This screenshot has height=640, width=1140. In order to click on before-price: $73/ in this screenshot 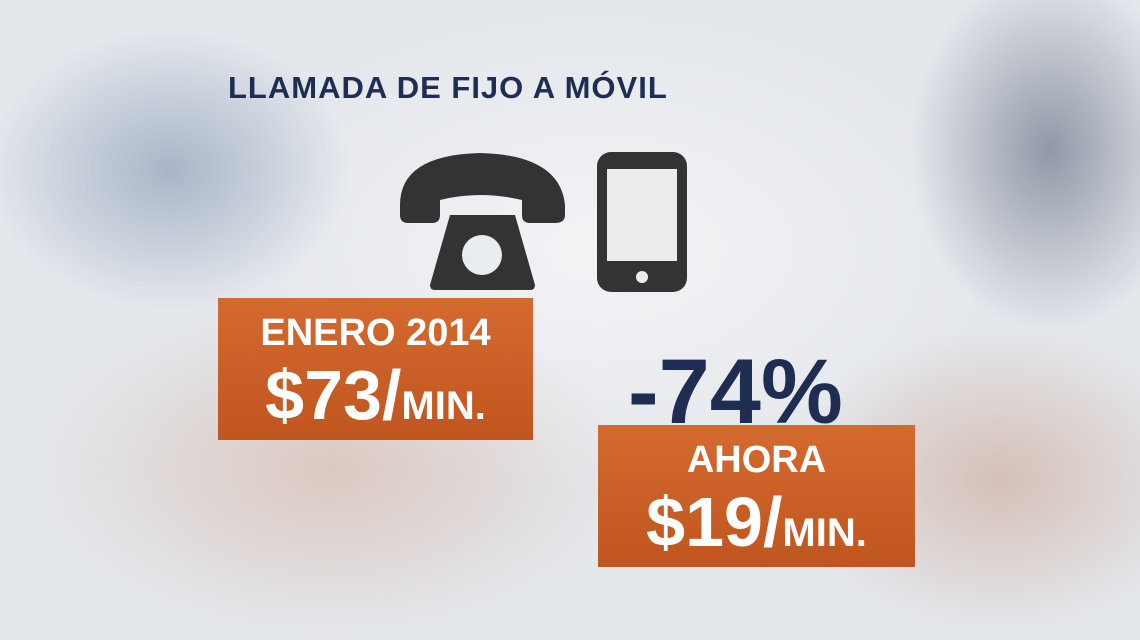, I will do `click(333, 395)`.